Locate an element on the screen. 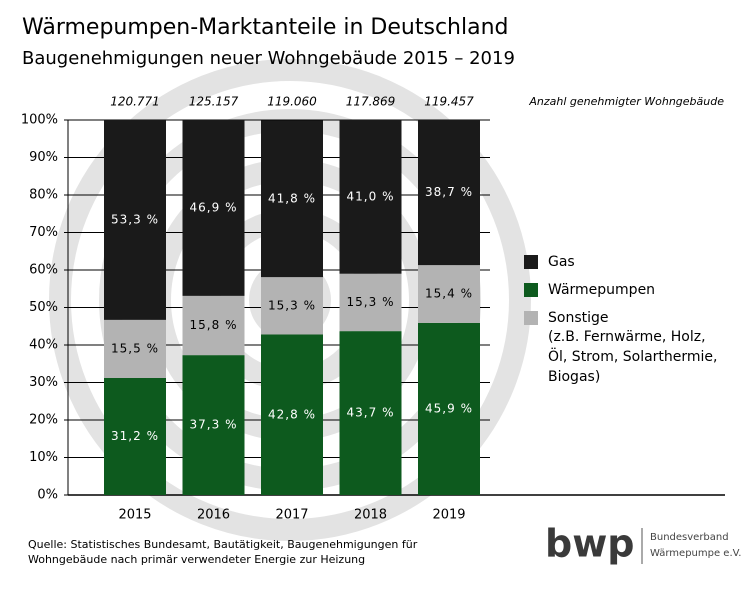  legend-label: Gas is located at coordinates (561, 262).